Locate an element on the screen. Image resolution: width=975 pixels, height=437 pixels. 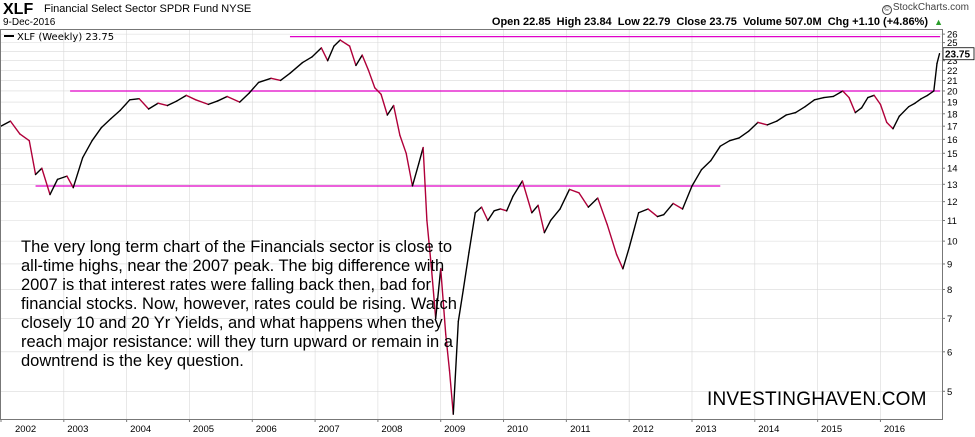
y-tick-label: 11 is located at coordinates (952, 221).